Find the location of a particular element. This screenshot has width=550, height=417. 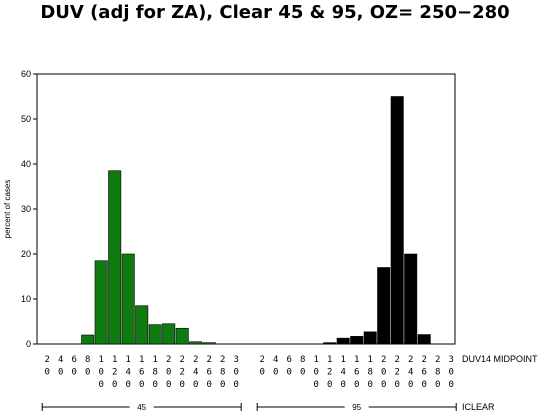

y-tick-label: 40 is located at coordinates (26, 164).